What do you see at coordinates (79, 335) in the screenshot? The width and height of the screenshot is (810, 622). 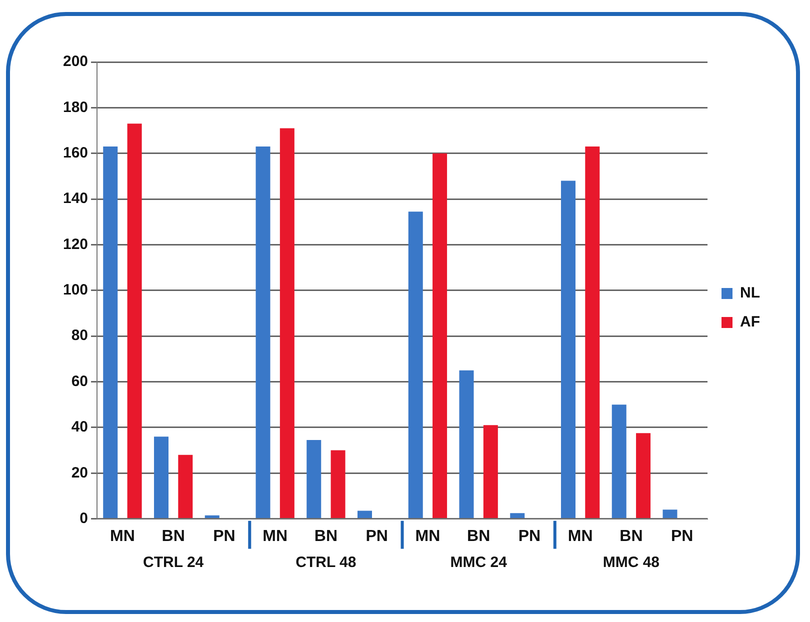 I see `y-tick-label: 80` at bounding box center [79, 335].